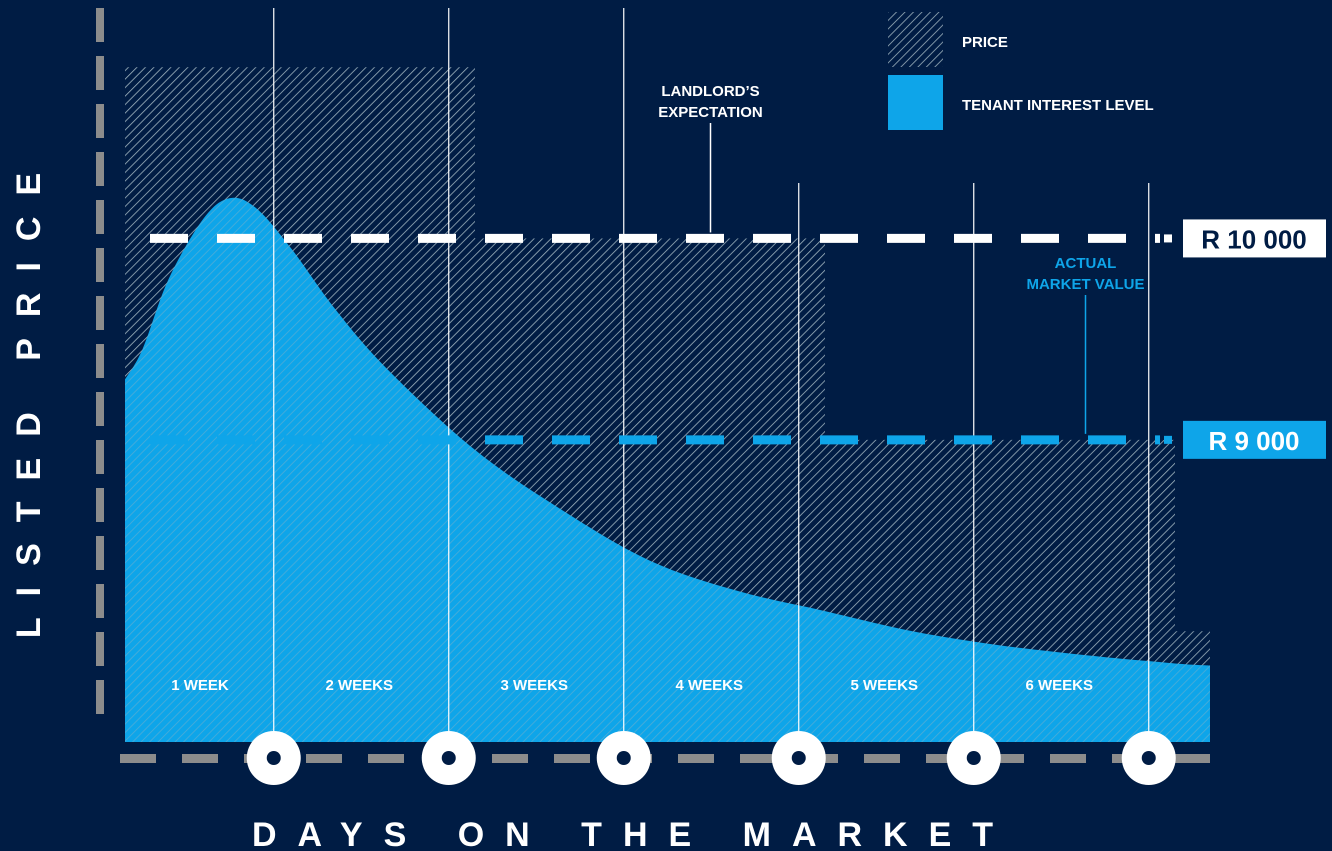 The width and height of the screenshot is (1332, 851). What do you see at coordinates (1059, 685) in the screenshot?
I see `week-label-6: 6 WEEKS` at bounding box center [1059, 685].